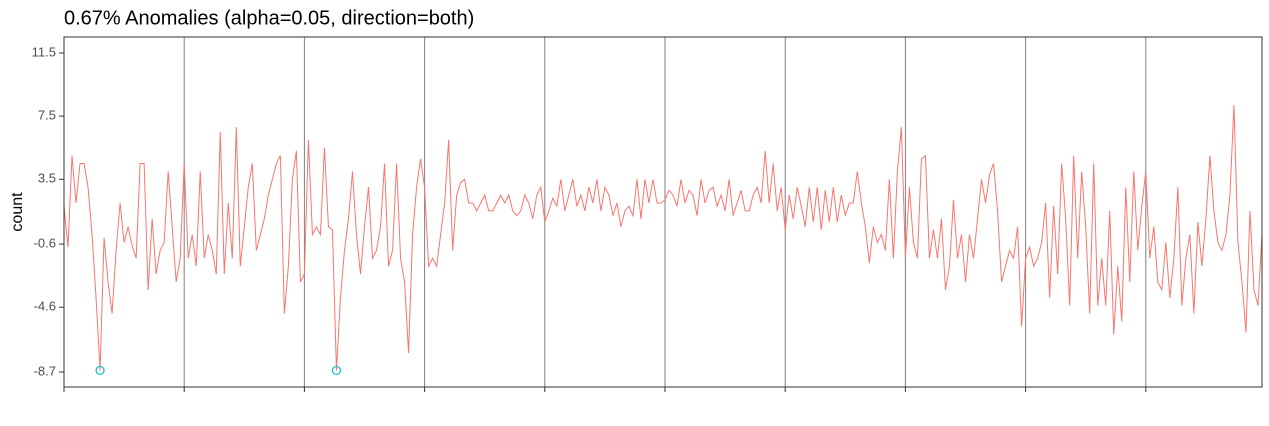 The image size is (1269, 426). I want to click on y-tick-label: -0.6, so click(45, 242).